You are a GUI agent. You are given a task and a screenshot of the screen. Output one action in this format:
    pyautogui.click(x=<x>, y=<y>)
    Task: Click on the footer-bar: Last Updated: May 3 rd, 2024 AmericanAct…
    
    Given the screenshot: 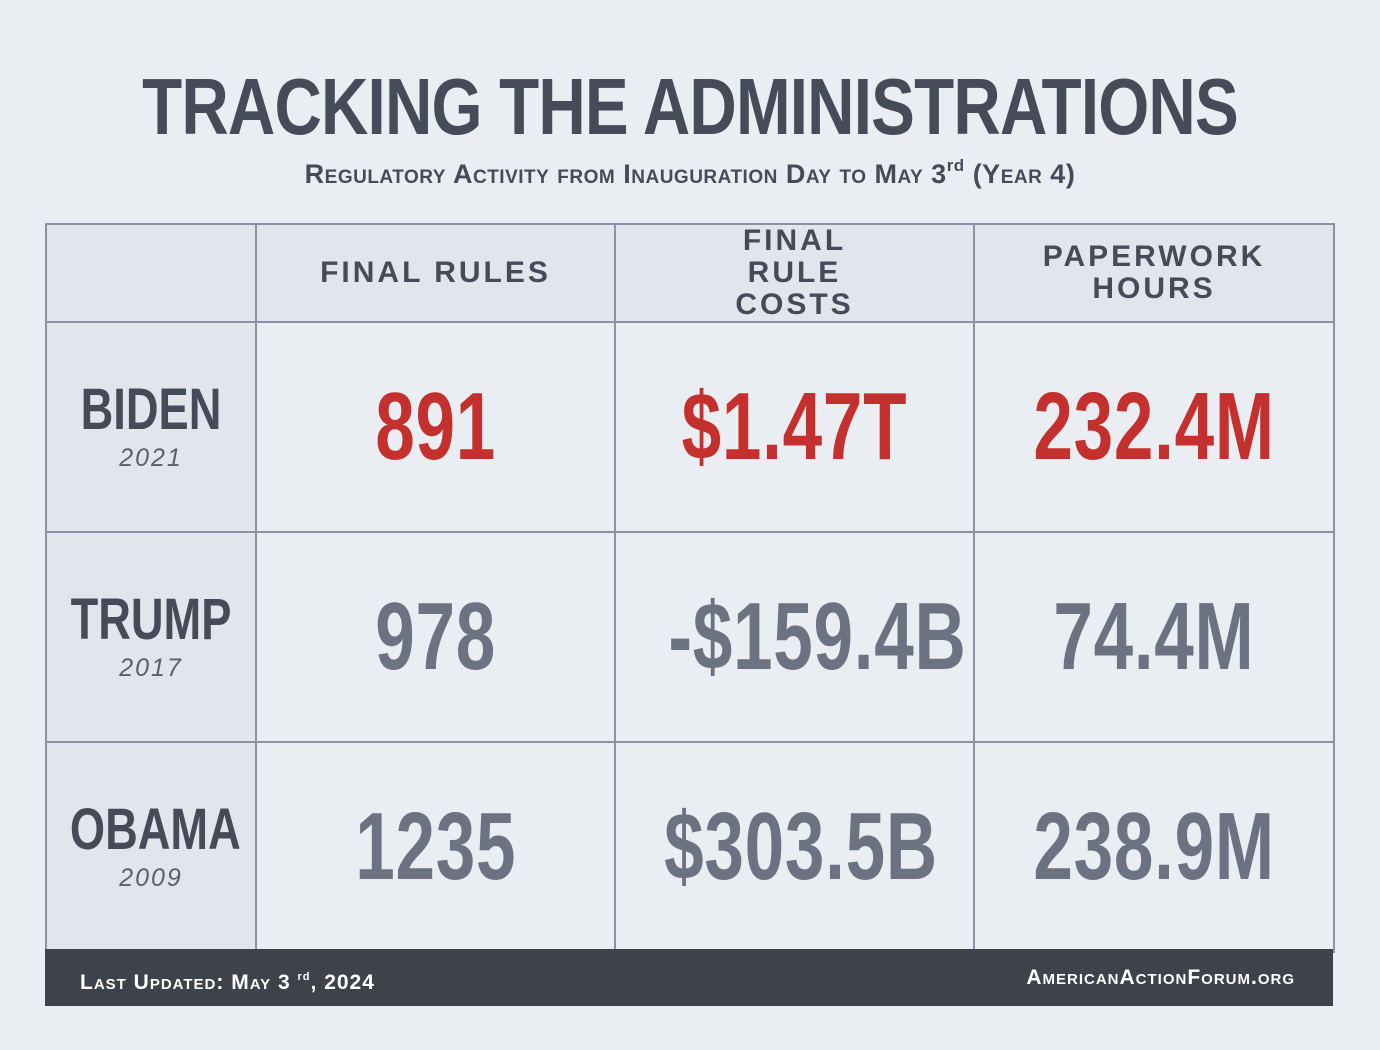 What is the action you would take?
    pyautogui.click(x=689, y=977)
    